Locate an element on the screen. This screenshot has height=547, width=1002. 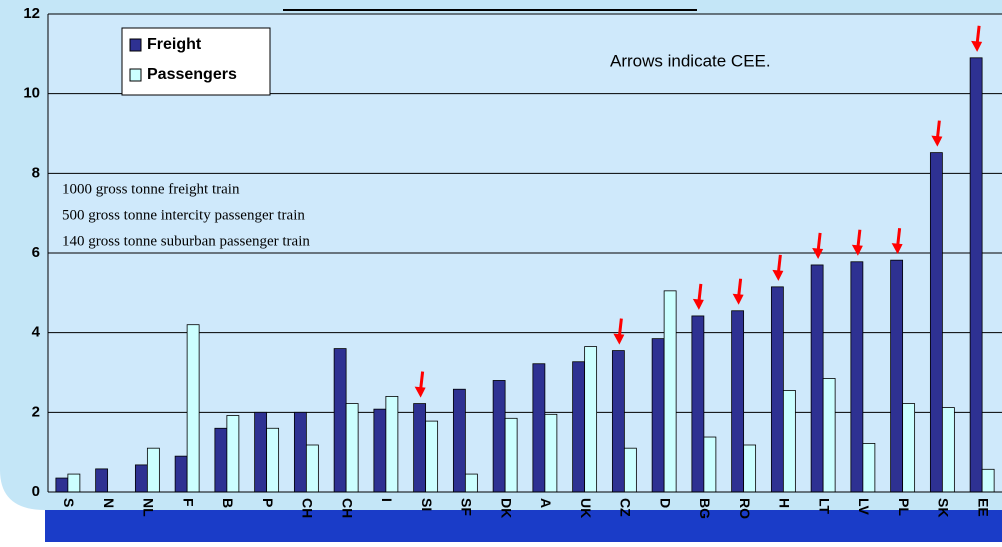
y-tick-label: 2 is located at coordinates (36, 411).